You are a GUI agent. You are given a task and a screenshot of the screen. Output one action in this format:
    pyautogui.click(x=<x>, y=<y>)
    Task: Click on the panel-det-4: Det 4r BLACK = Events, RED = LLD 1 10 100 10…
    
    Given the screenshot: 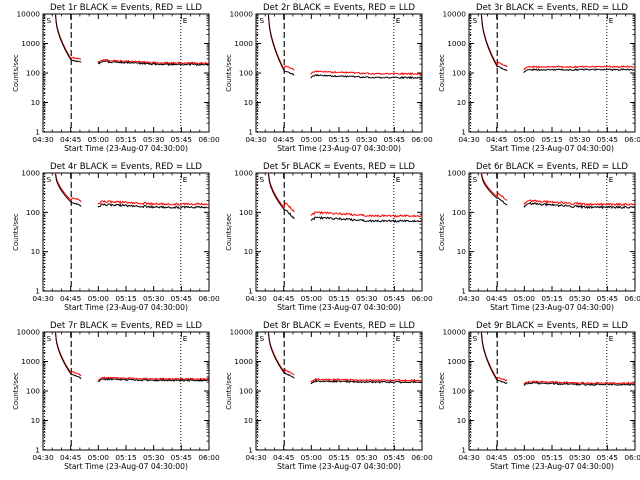 What is the action you would take?
    pyautogui.click(x=116, y=237)
    